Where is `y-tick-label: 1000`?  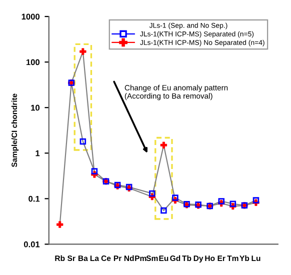
y-tick-label: 1000 is located at coordinates (31, 17).